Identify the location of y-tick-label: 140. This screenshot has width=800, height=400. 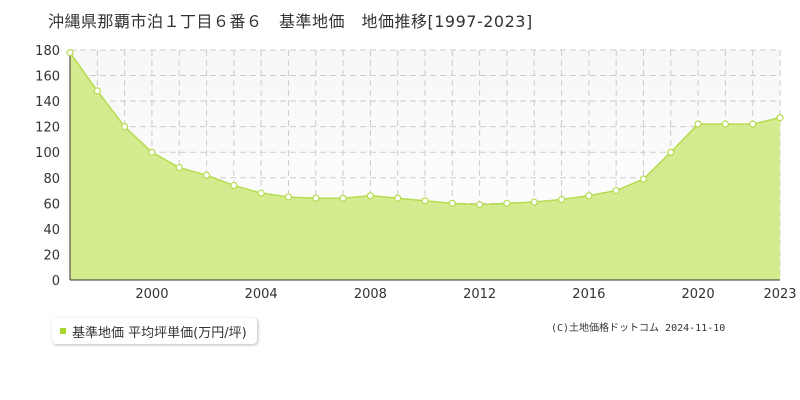
(47, 102).